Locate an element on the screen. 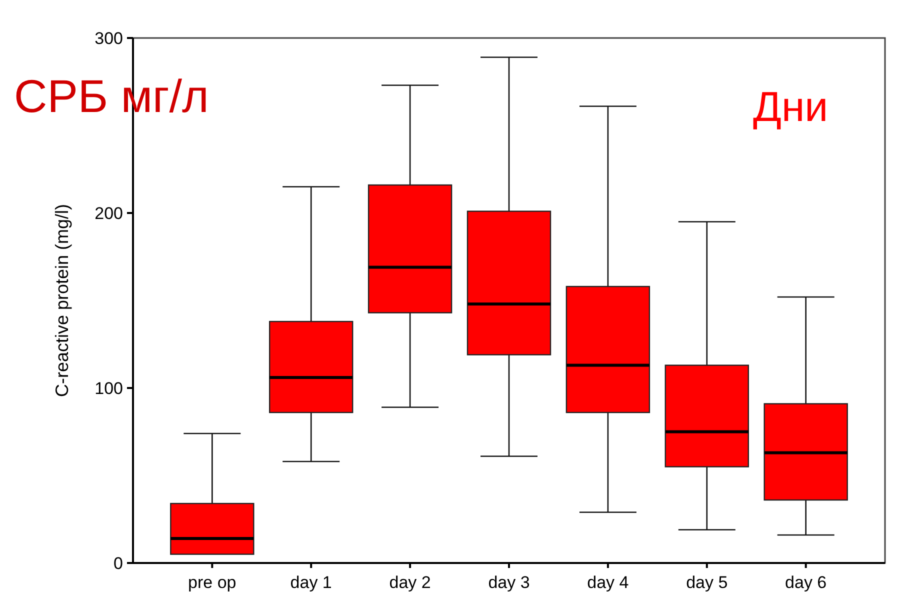 This screenshot has width=907, height=608. y-tick-label: 200 is located at coordinates (108, 213).